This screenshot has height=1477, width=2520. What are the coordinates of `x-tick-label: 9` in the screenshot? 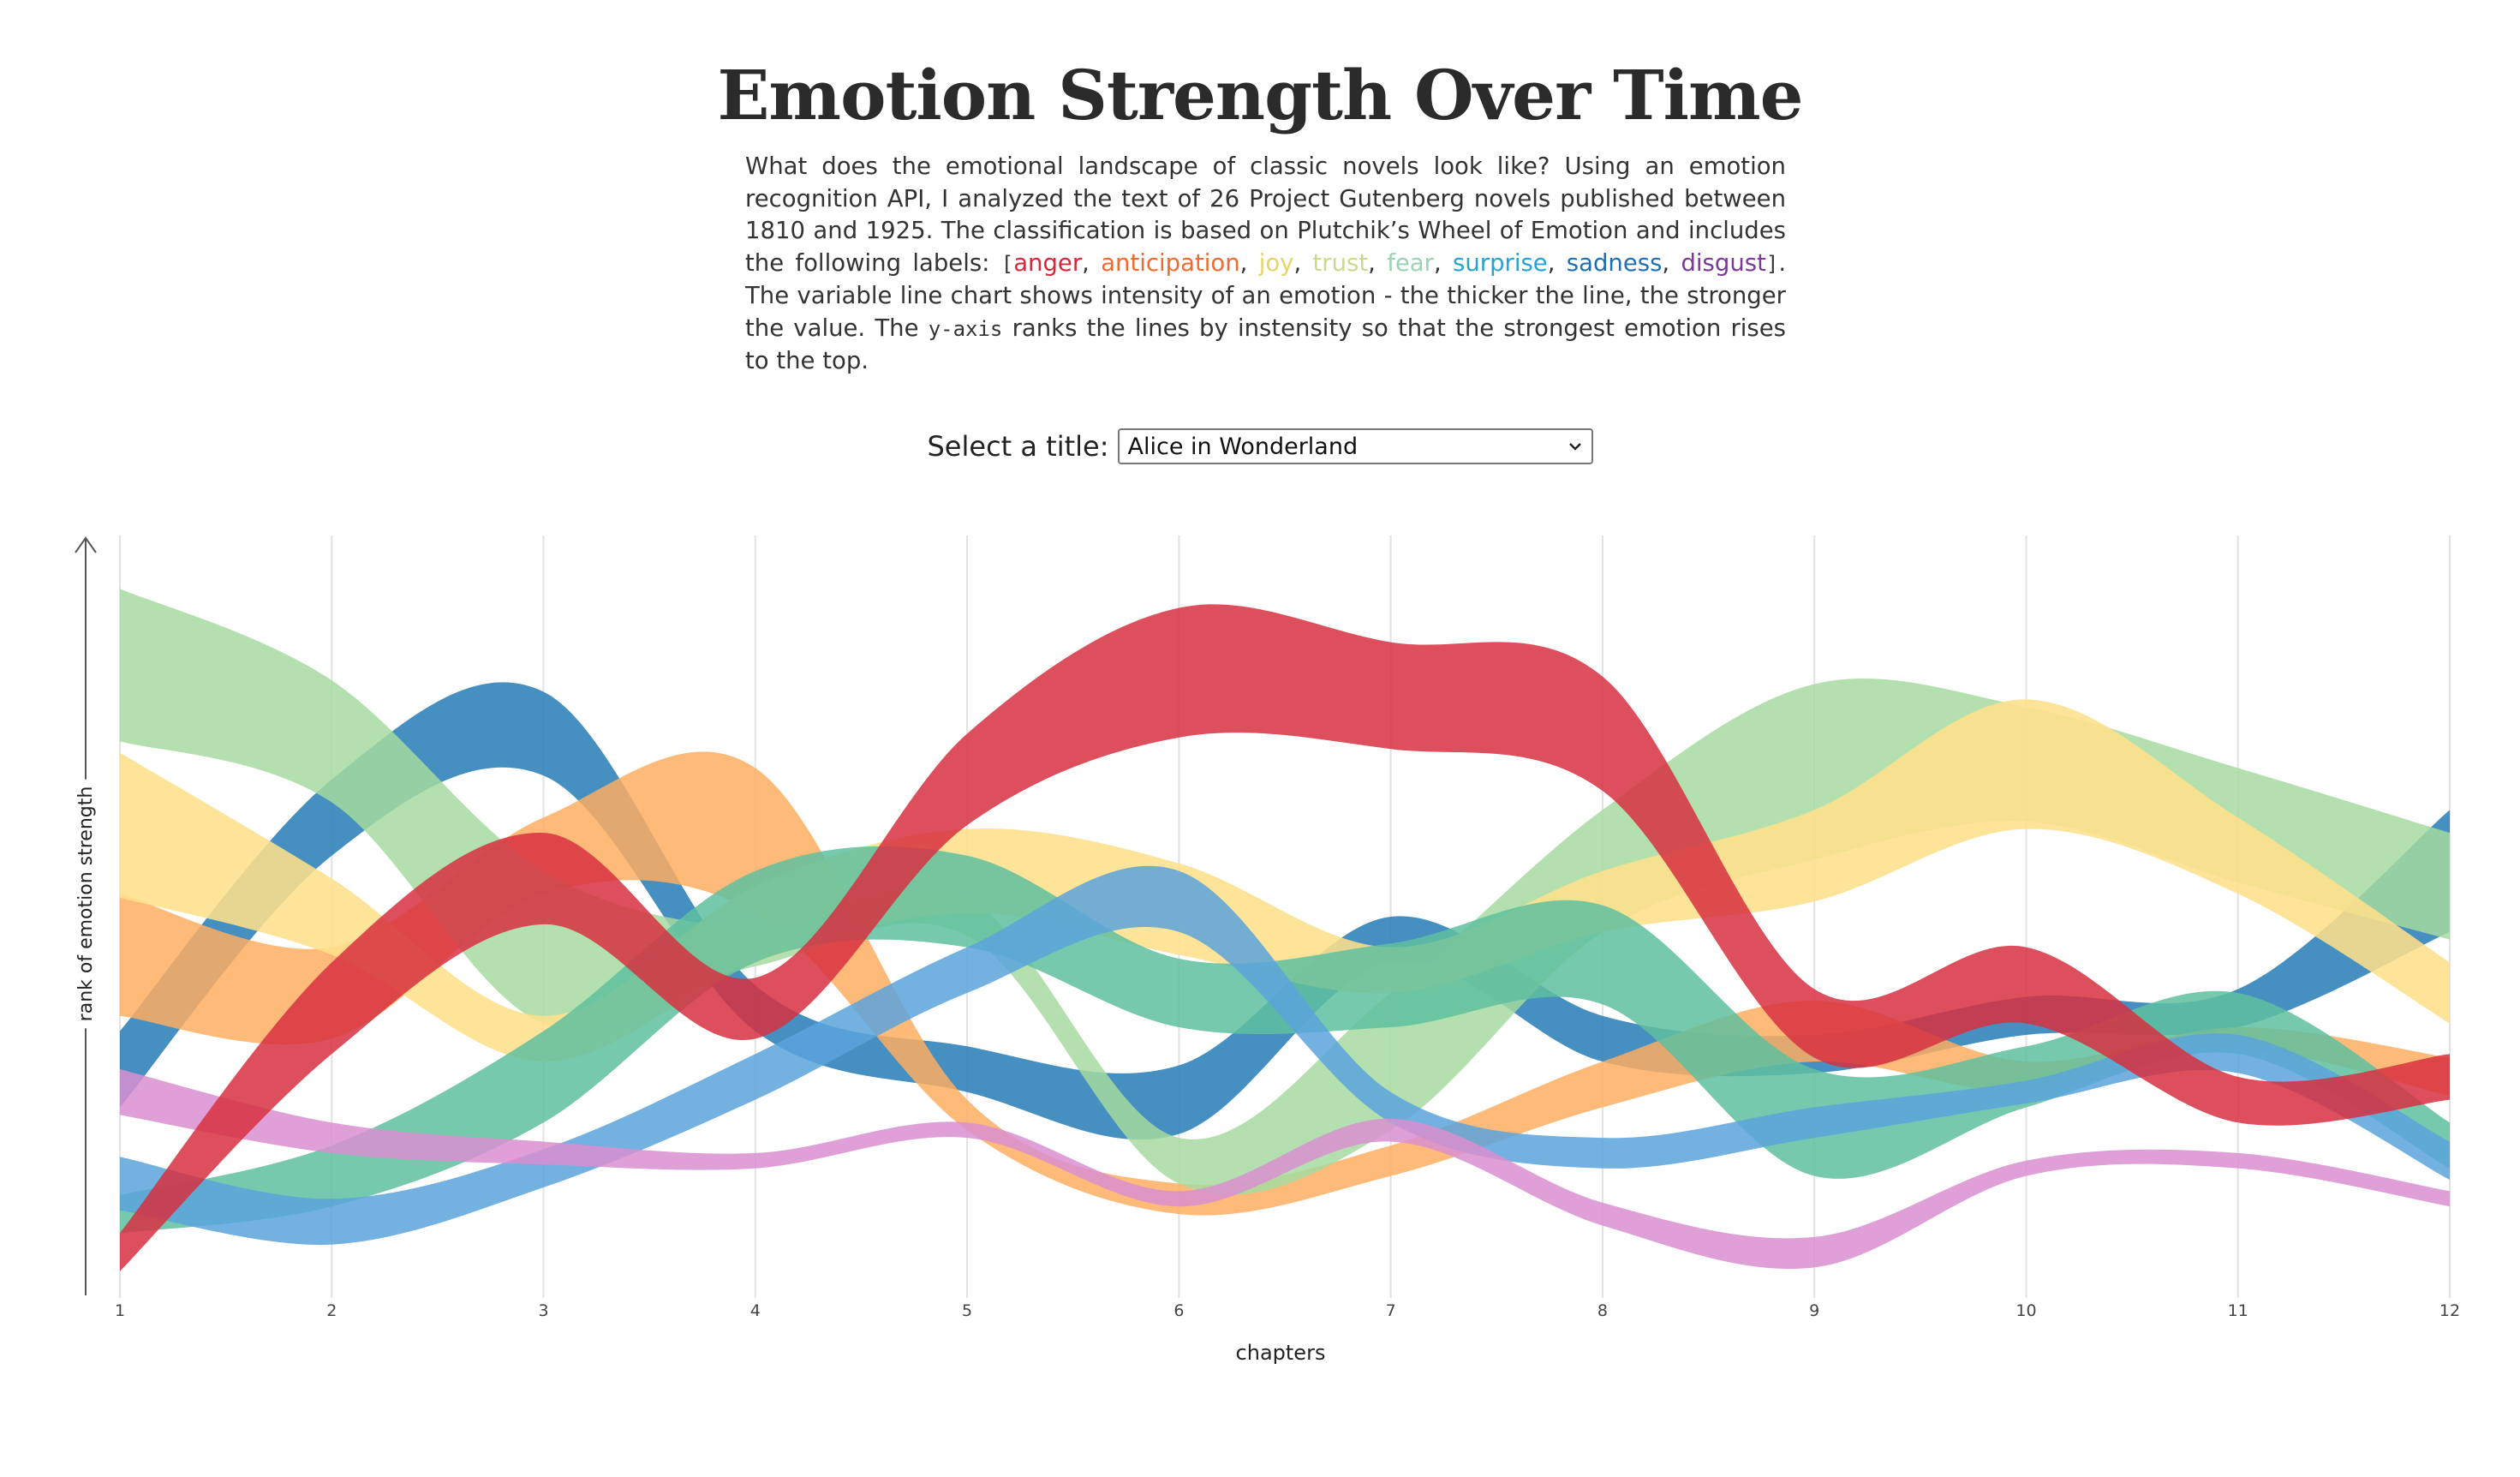 It's located at (1814, 1310).